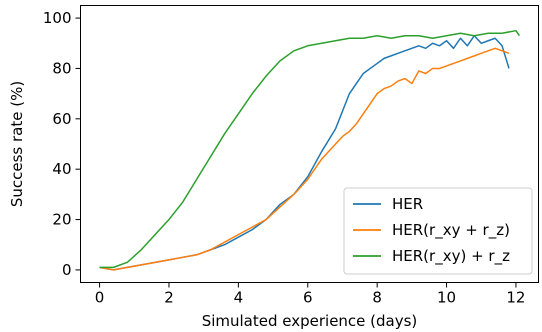  Describe the element at coordinates (100, 298) in the screenshot. I see `x-tick-label: 0` at that location.